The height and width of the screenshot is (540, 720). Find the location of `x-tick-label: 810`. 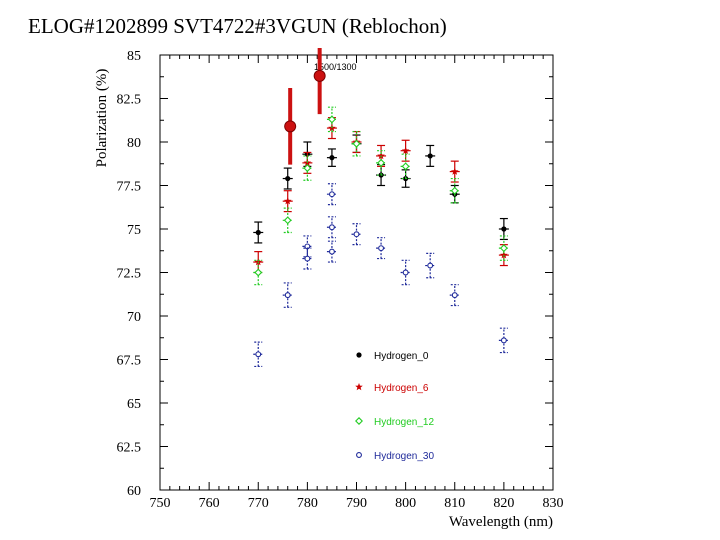

x-tick-label: 810 is located at coordinates (454, 503).